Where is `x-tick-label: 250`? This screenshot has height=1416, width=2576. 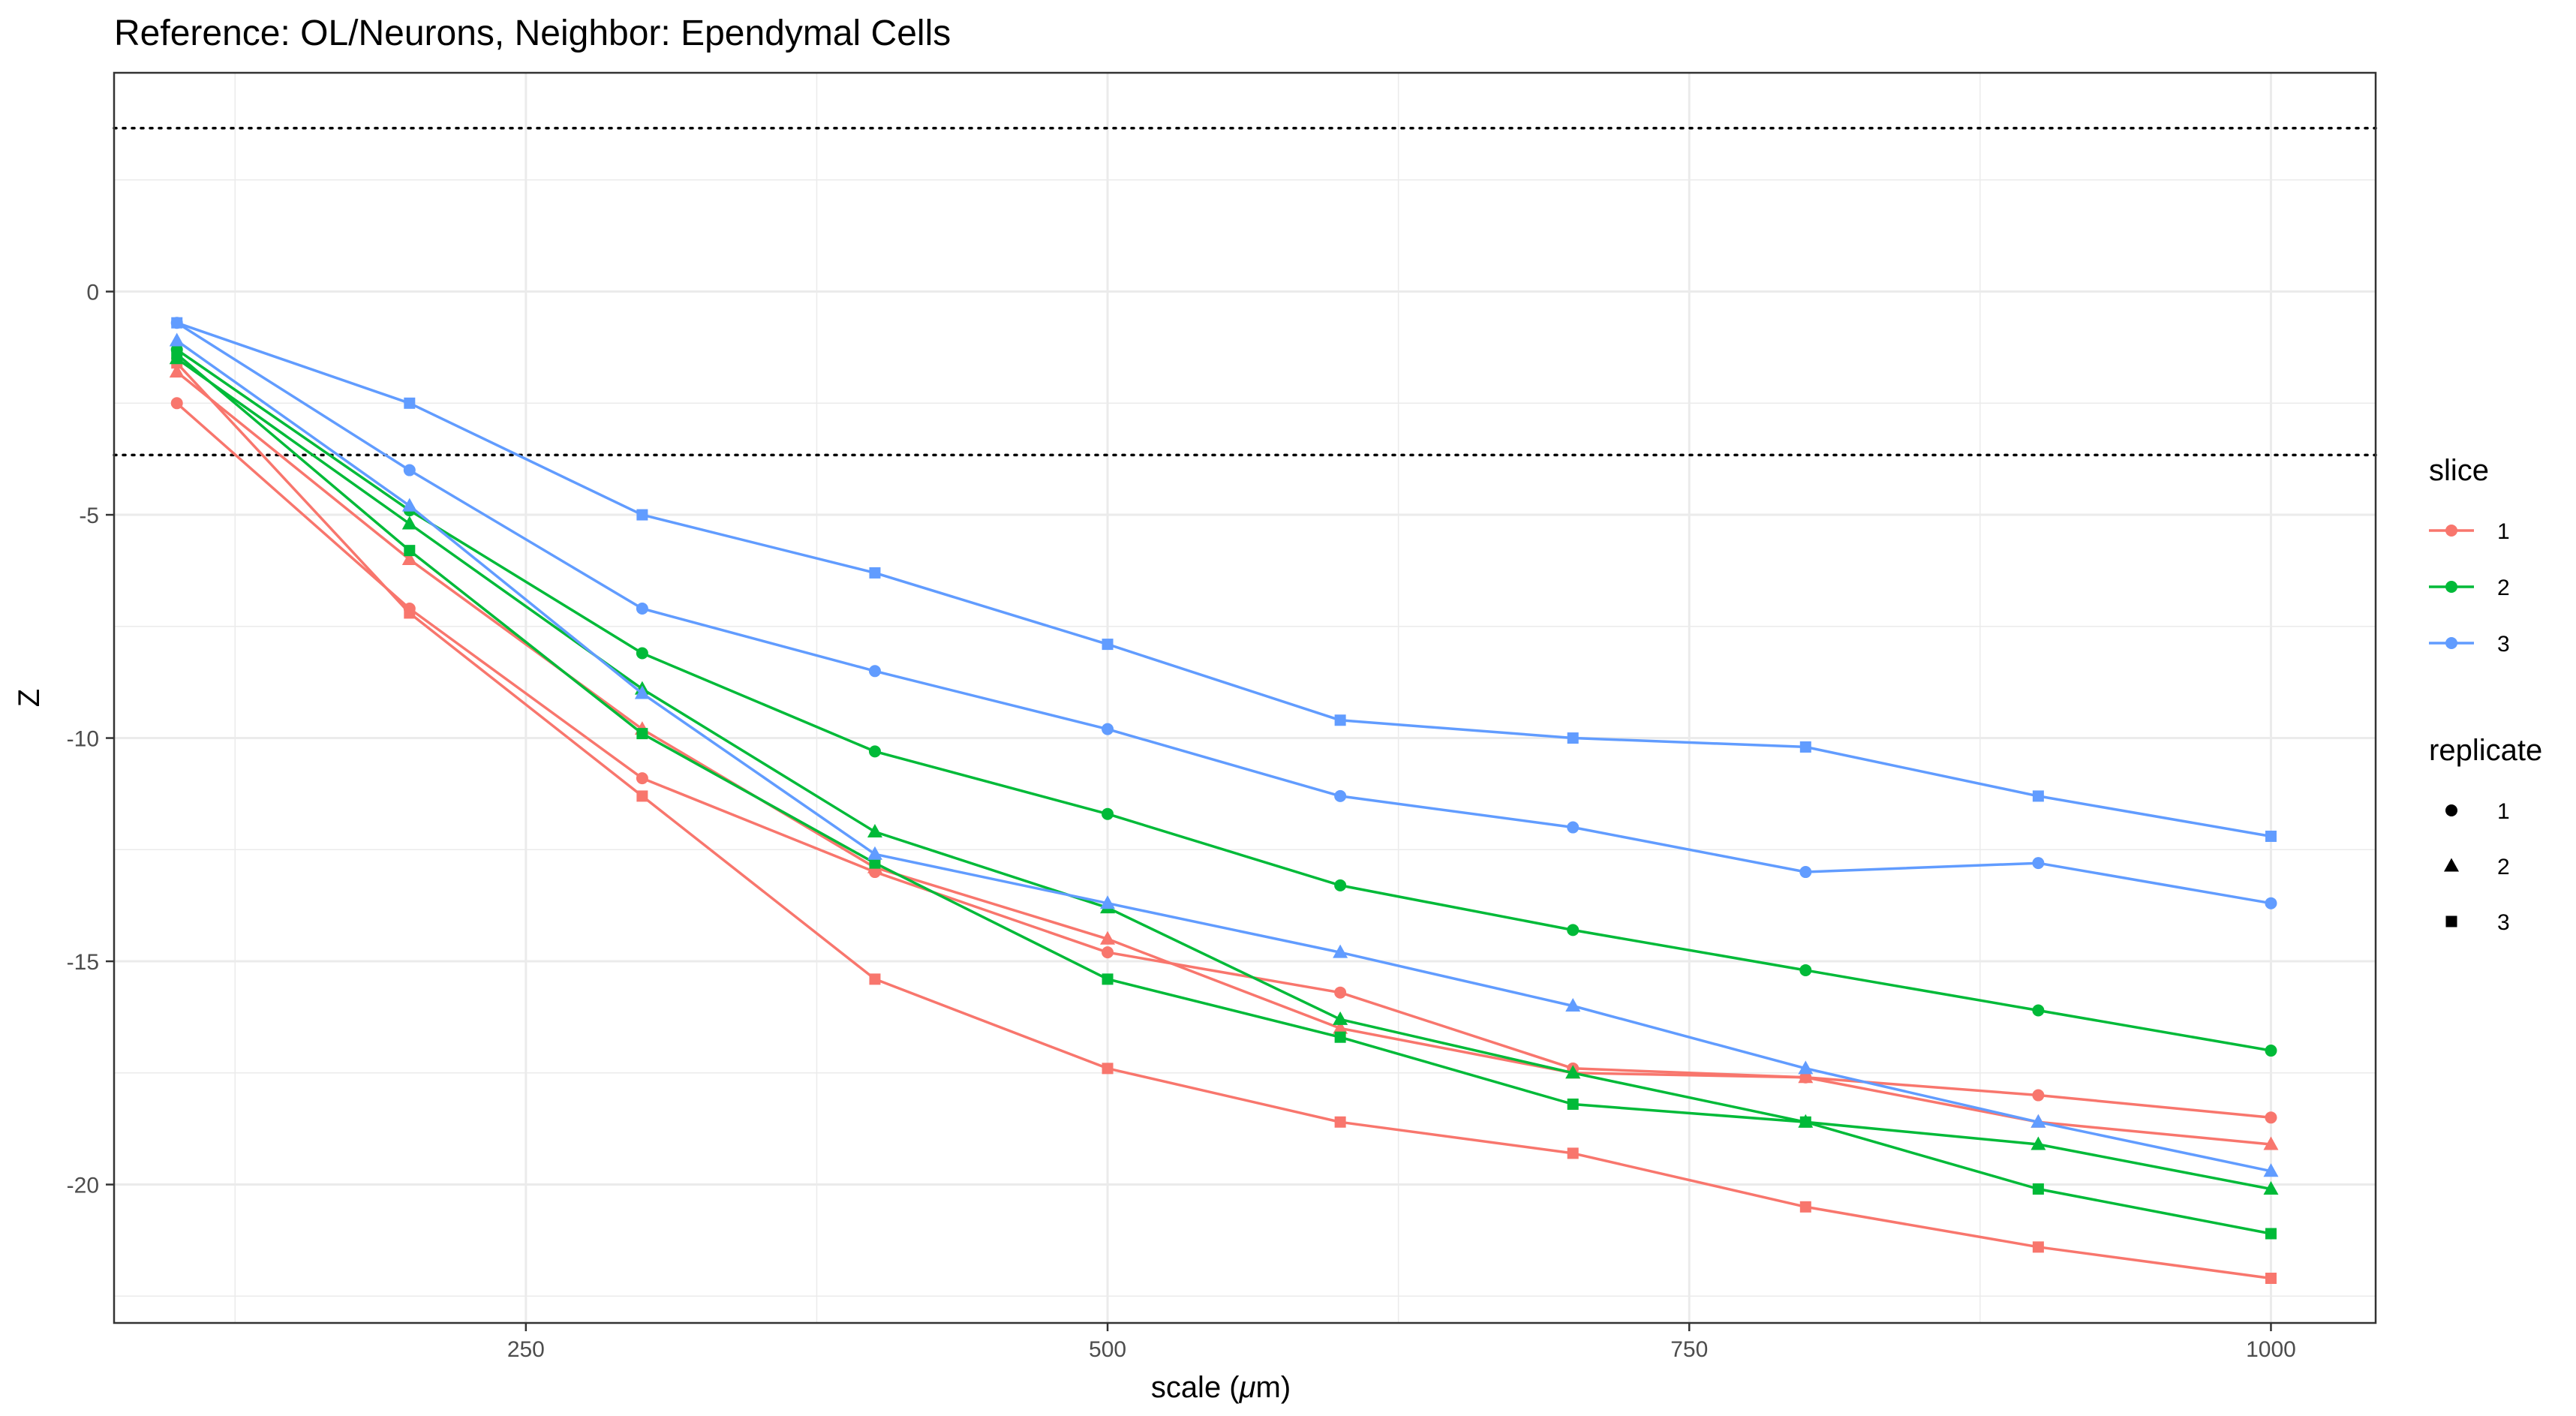 x-tick-label: 250 is located at coordinates (526, 1349).